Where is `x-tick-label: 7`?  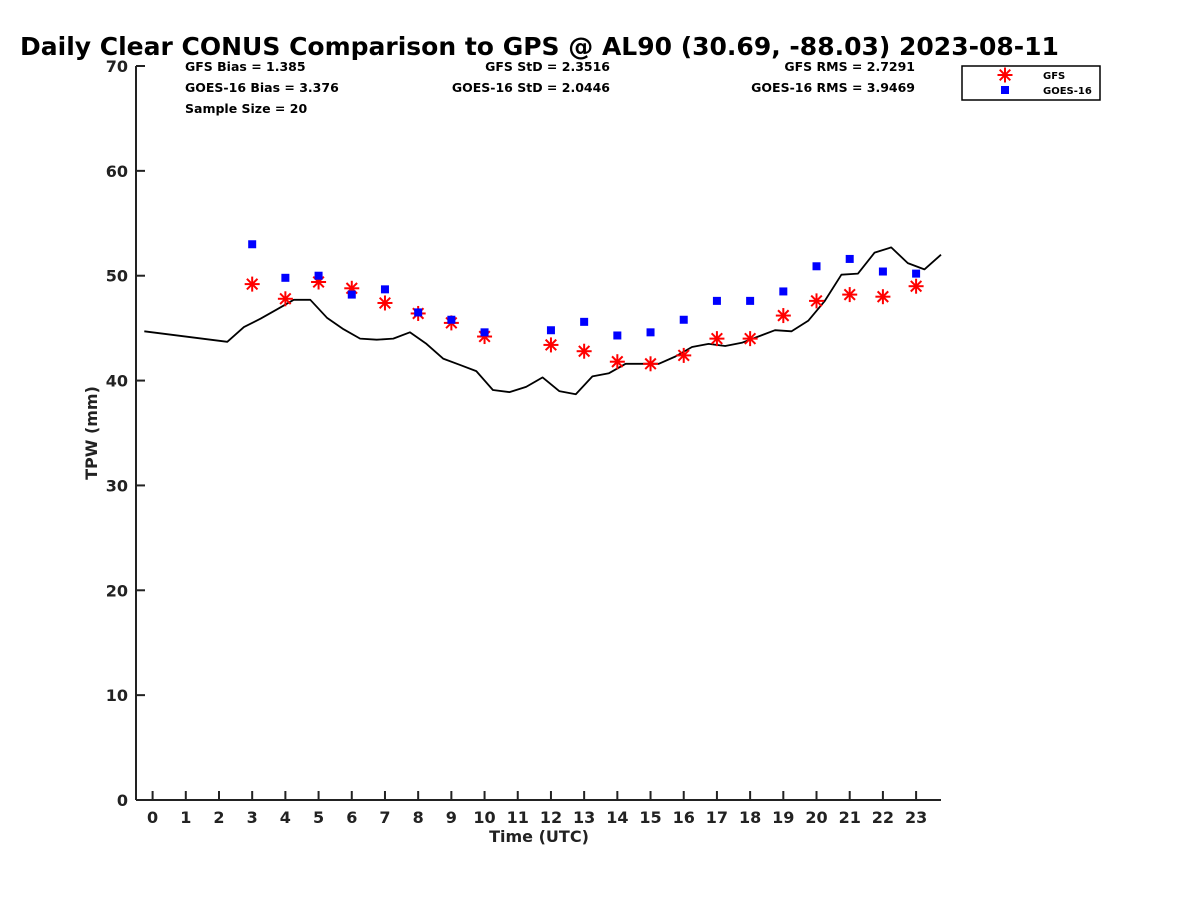 x-tick-label: 7 is located at coordinates (384, 817).